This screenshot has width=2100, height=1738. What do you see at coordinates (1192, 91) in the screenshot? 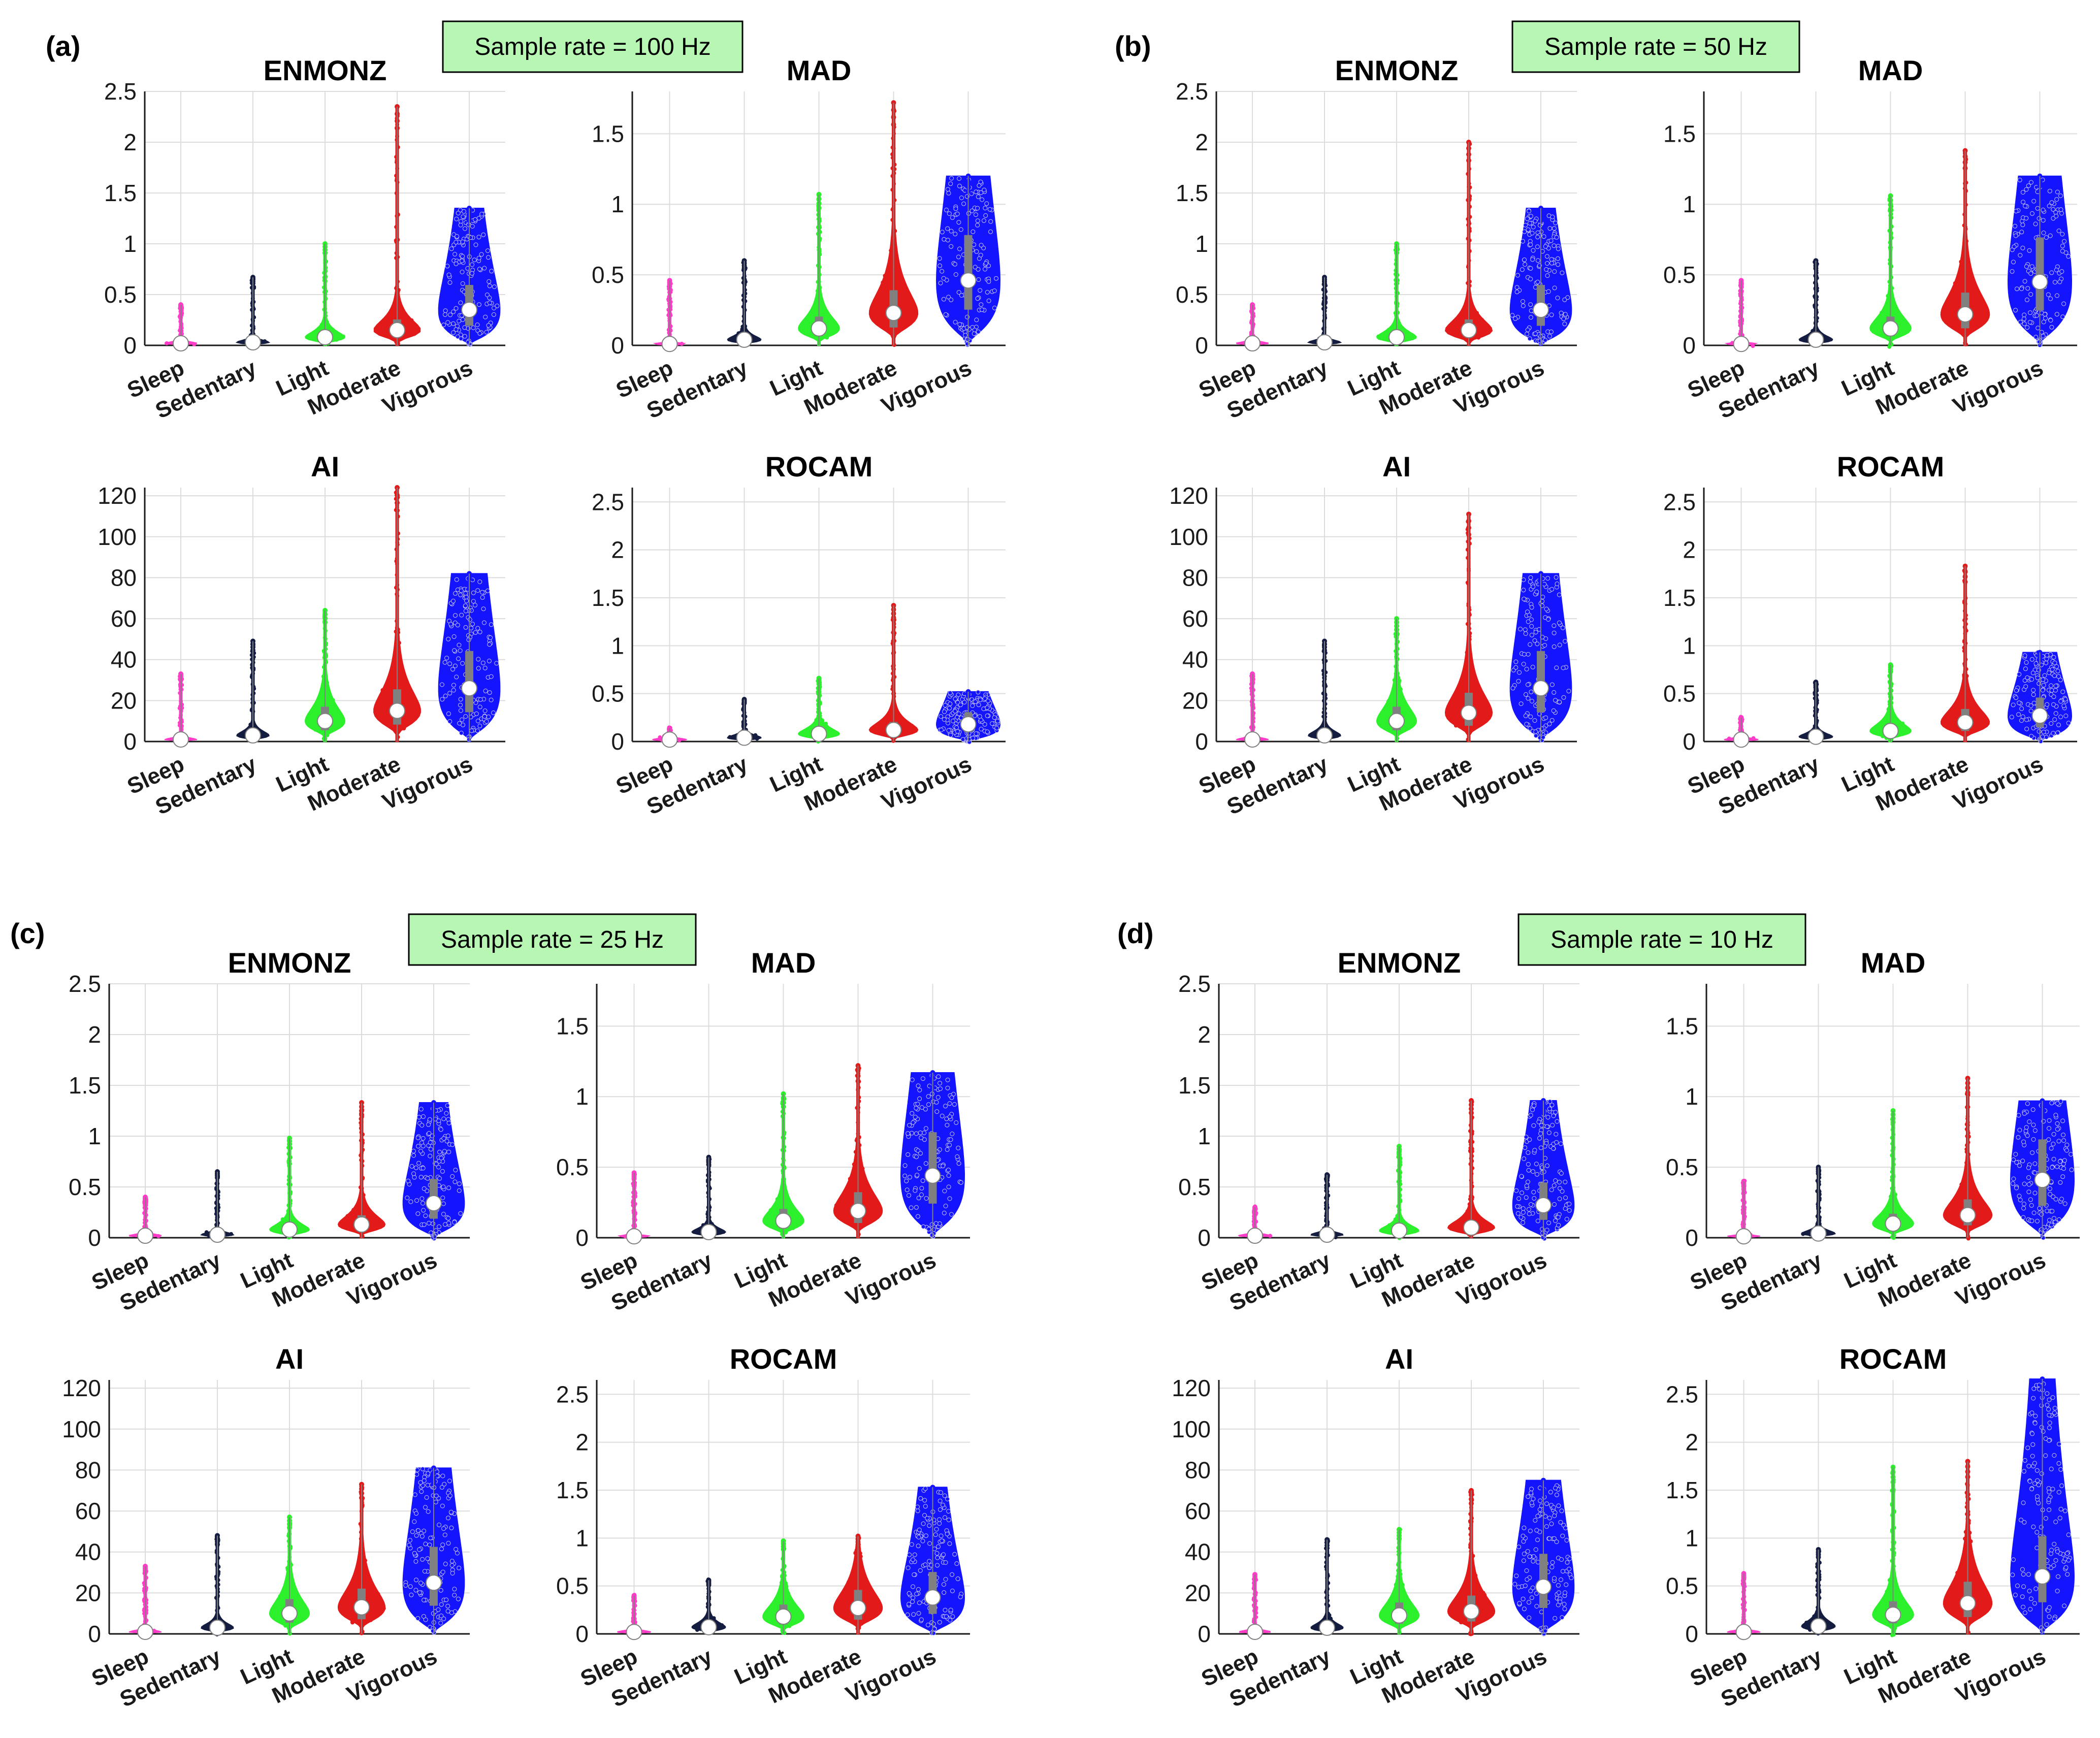
I see `y-tick-label: 2.5` at bounding box center [1192, 91].